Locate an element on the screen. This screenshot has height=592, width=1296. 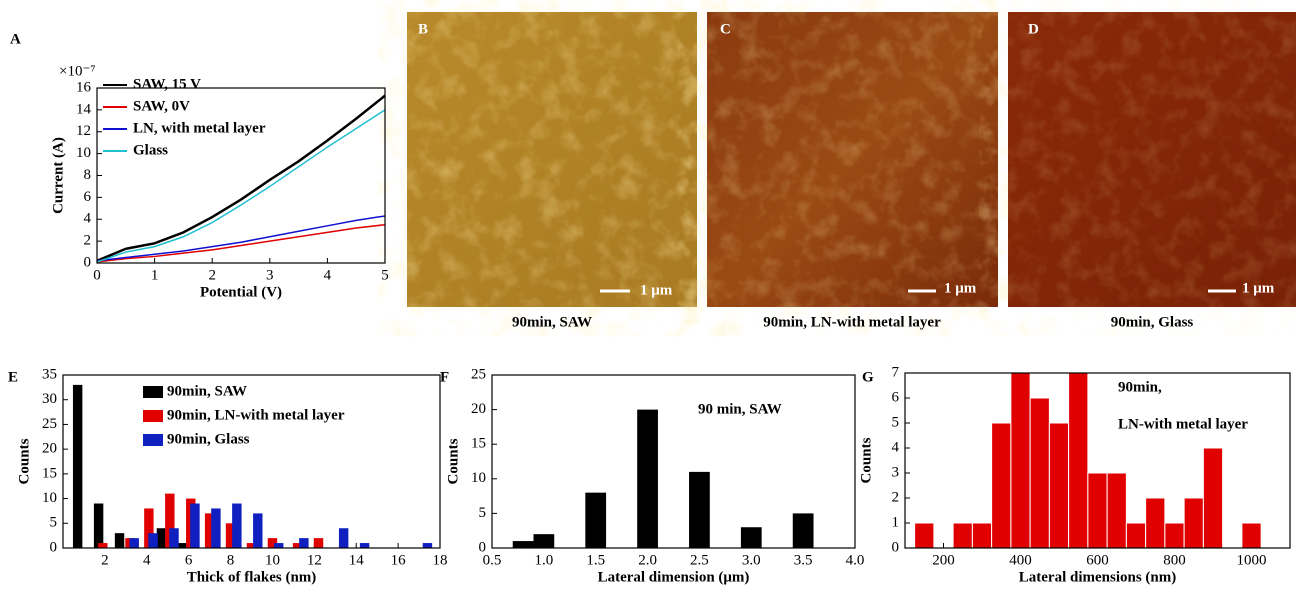
y-tick-label: 2 is located at coordinates (896, 497).